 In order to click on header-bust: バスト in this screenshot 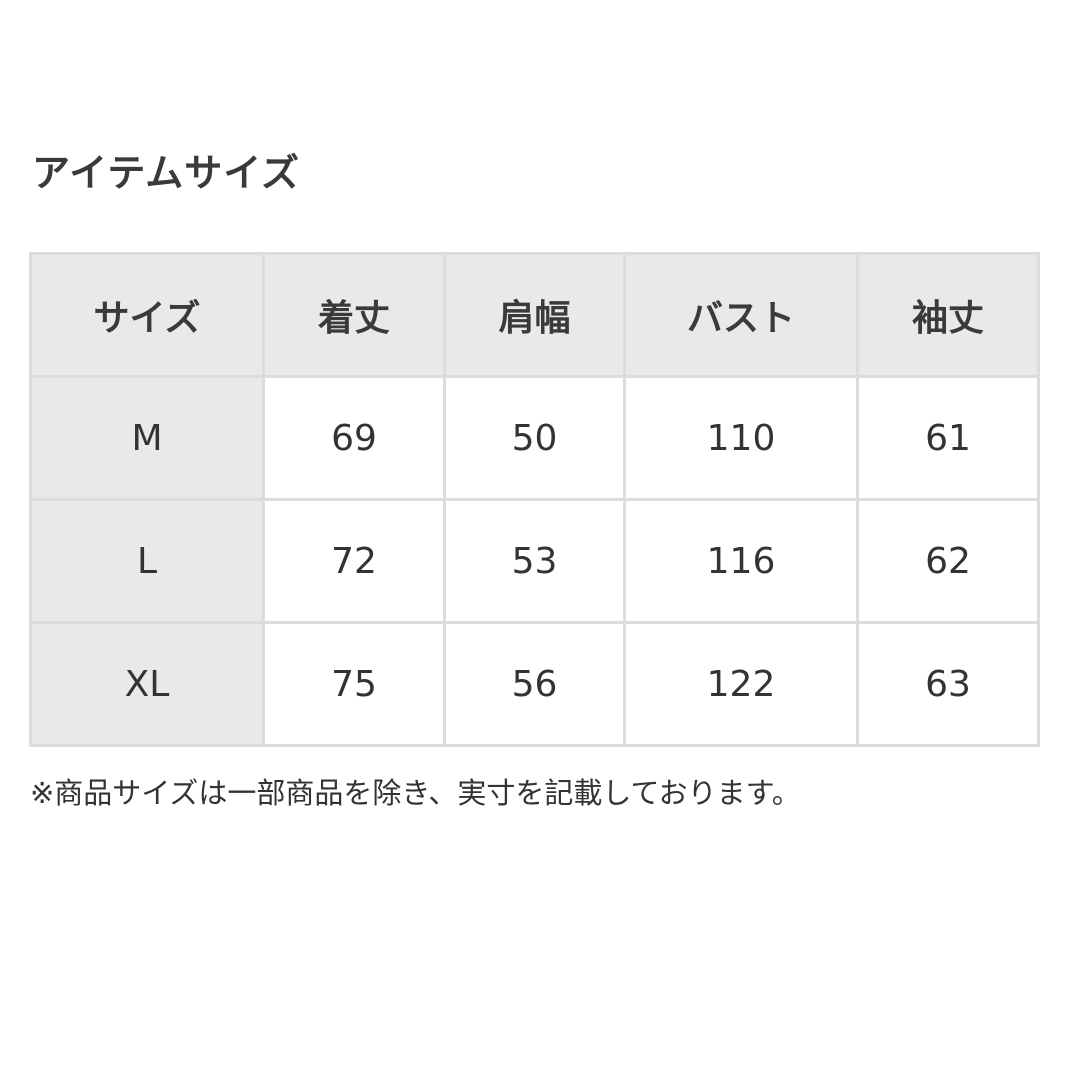, I will do `click(741, 315)`.